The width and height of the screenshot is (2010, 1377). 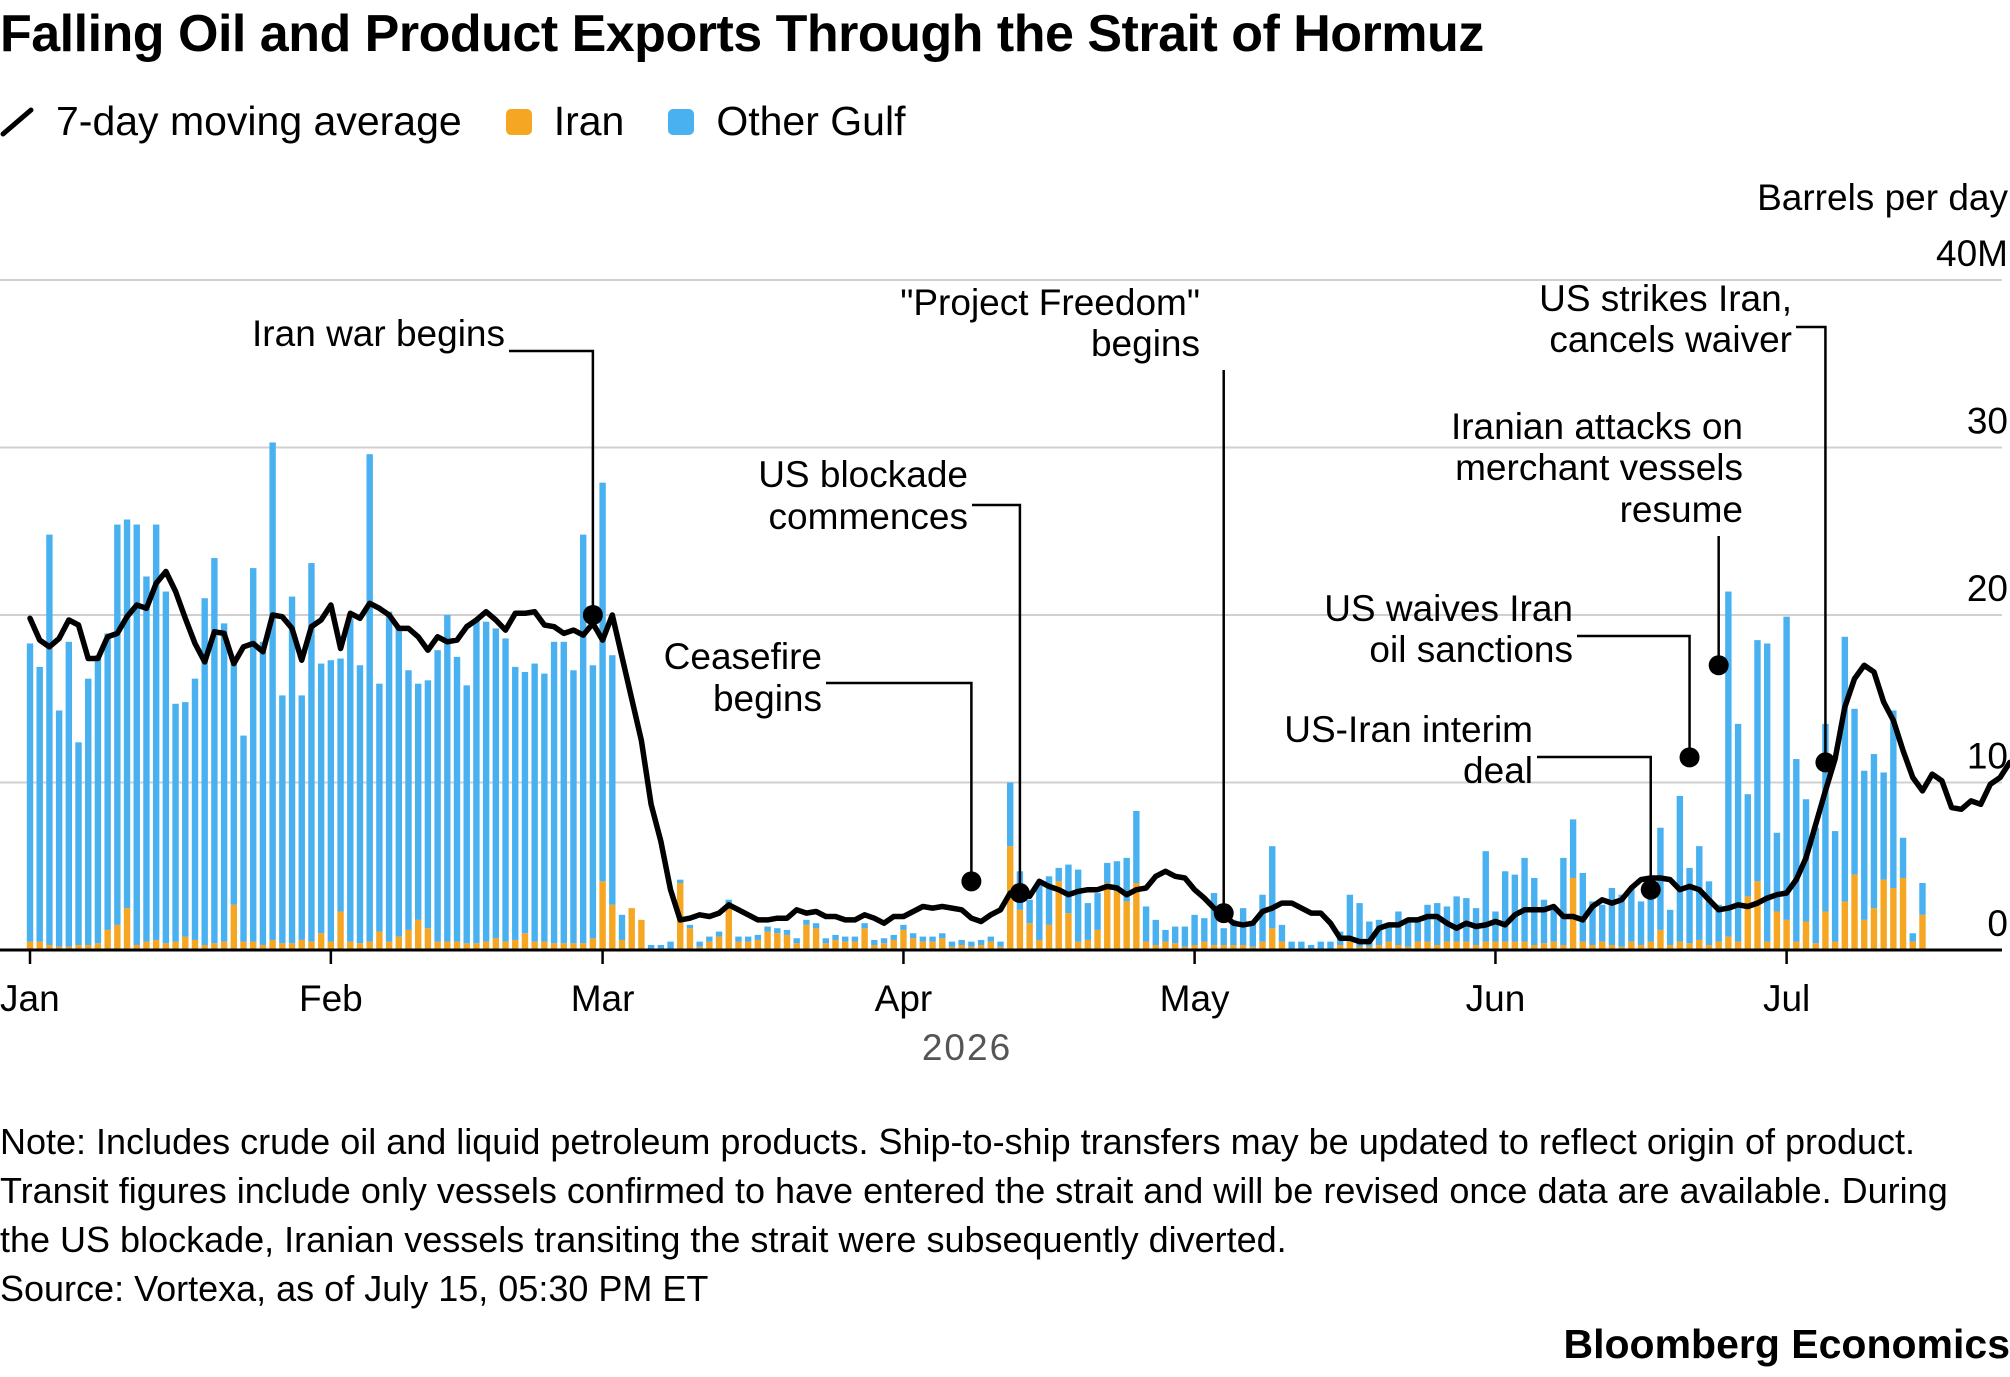 What do you see at coordinates (552, 479) in the screenshot?
I see `annotation-leader-line` at bounding box center [552, 479].